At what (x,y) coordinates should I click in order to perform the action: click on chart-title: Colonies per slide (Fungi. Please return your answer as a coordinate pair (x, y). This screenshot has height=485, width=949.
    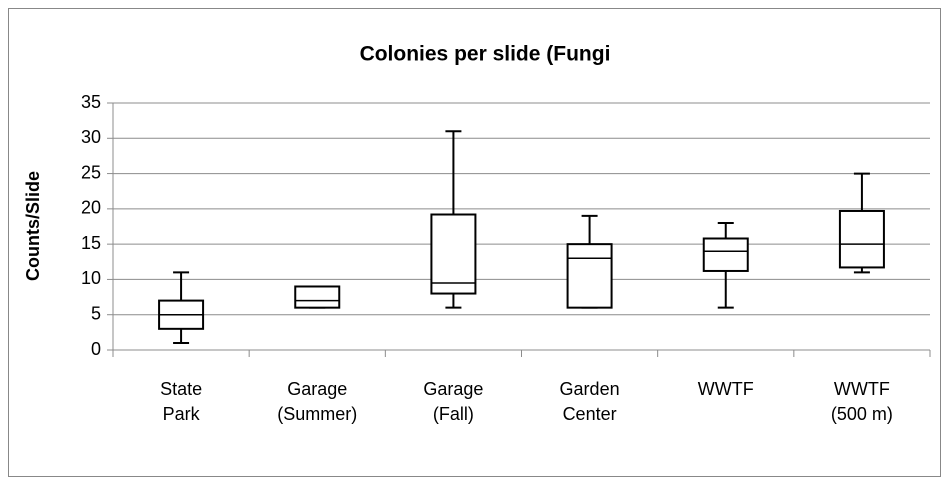
    Looking at the image, I should click on (485, 54).